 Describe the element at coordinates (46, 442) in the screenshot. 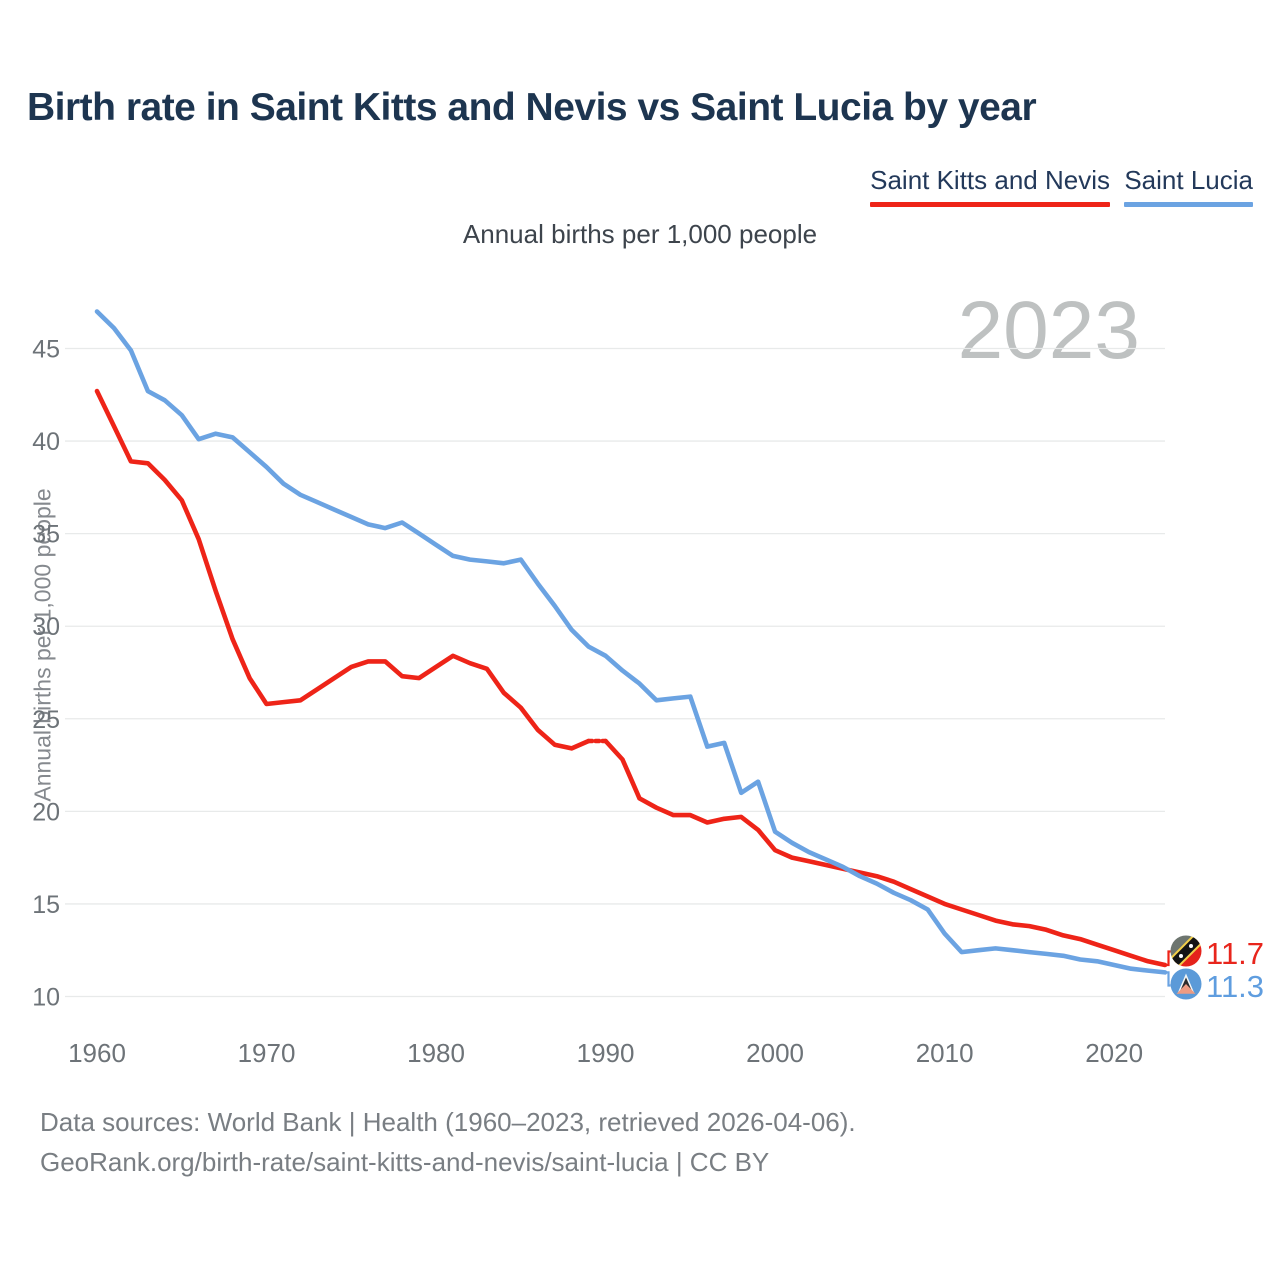

I see `y-tick-40: 40` at that location.